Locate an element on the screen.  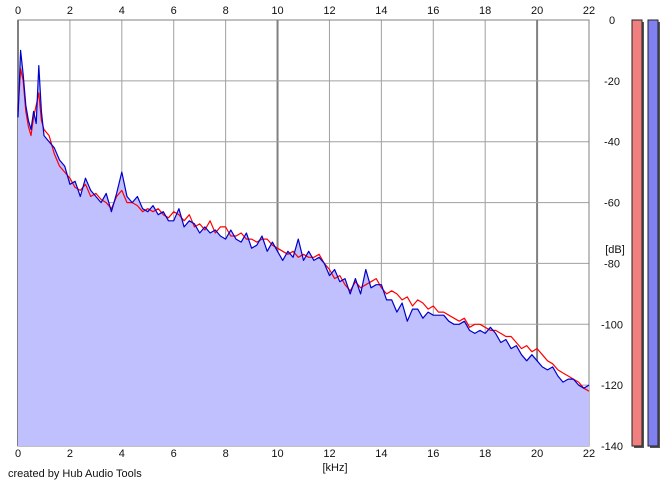
x-axis-label: [kHz] is located at coordinates (334, 468).